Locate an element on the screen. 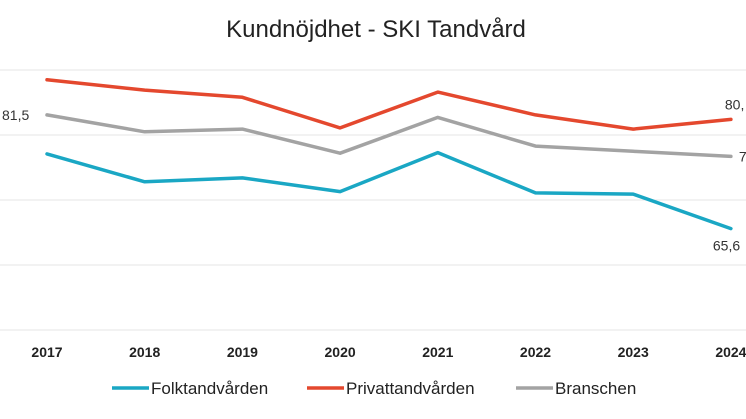  legend-label-0: Folktandvården is located at coordinates (209, 388).